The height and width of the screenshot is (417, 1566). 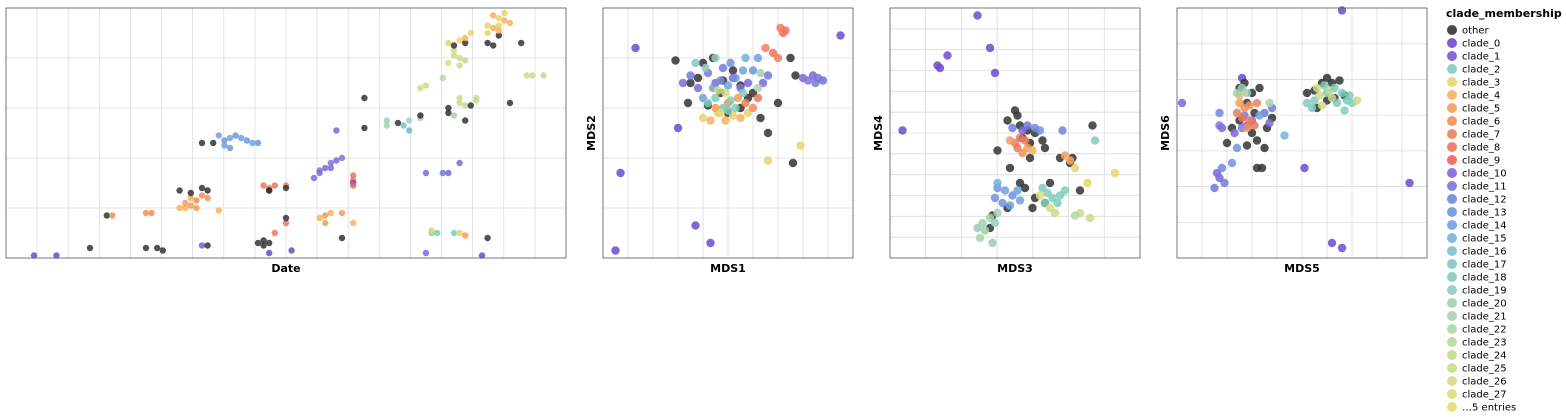 What do you see at coordinates (728, 133) in the screenshot?
I see `grid-mds12` at bounding box center [728, 133].